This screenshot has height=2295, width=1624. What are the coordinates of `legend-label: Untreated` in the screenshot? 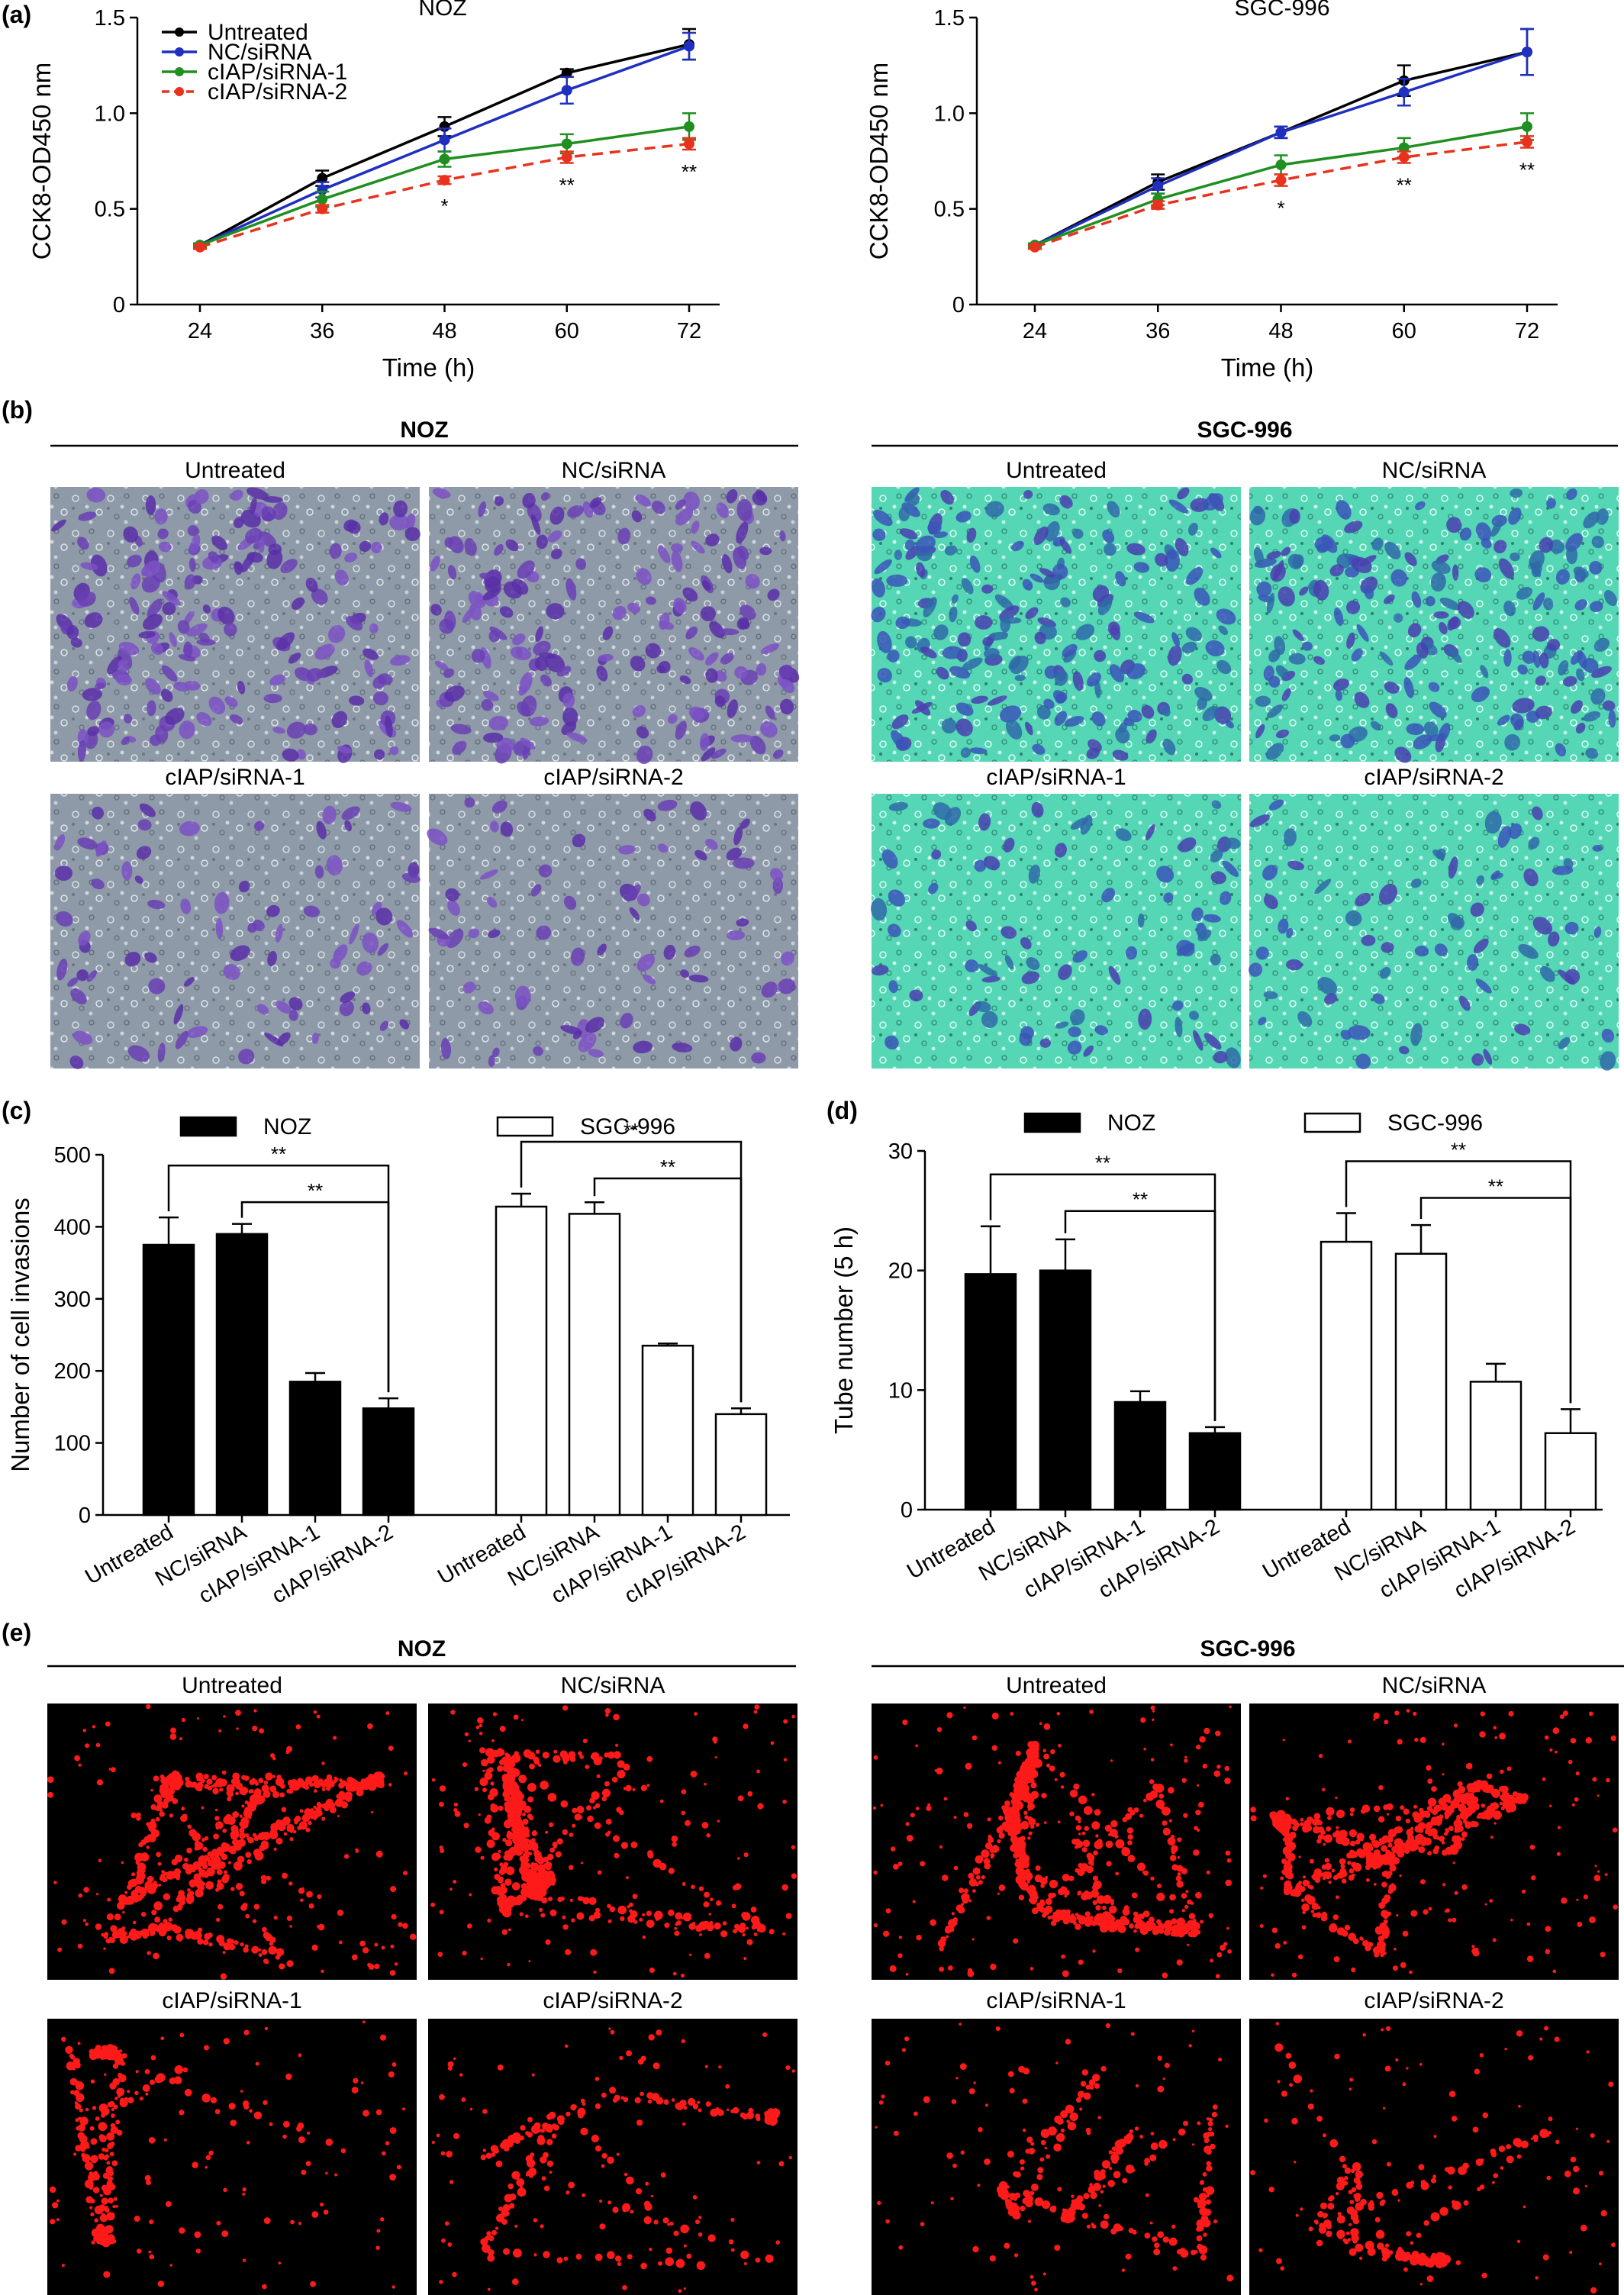 It's located at (258, 32).